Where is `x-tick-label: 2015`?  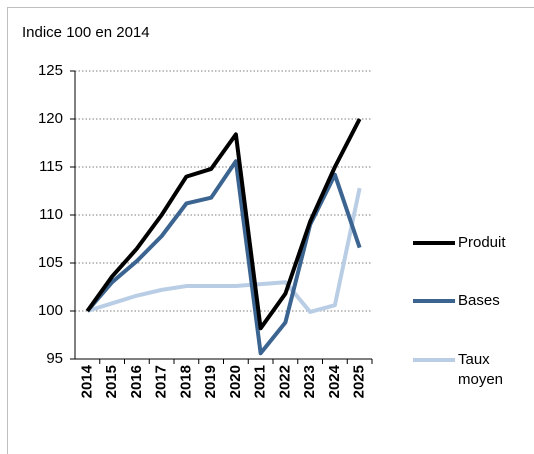 x-tick-label: 2015 is located at coordinates (111, 381).